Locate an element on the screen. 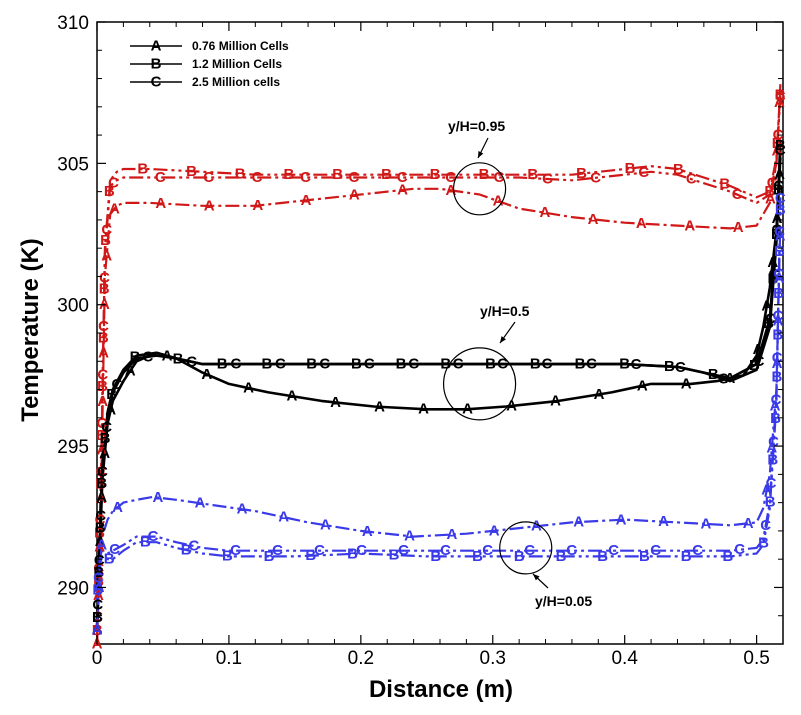 The height and width of the screenshot is (715, 801). legend-label: 2.5 Million cells is located at coordinates (236, 82).